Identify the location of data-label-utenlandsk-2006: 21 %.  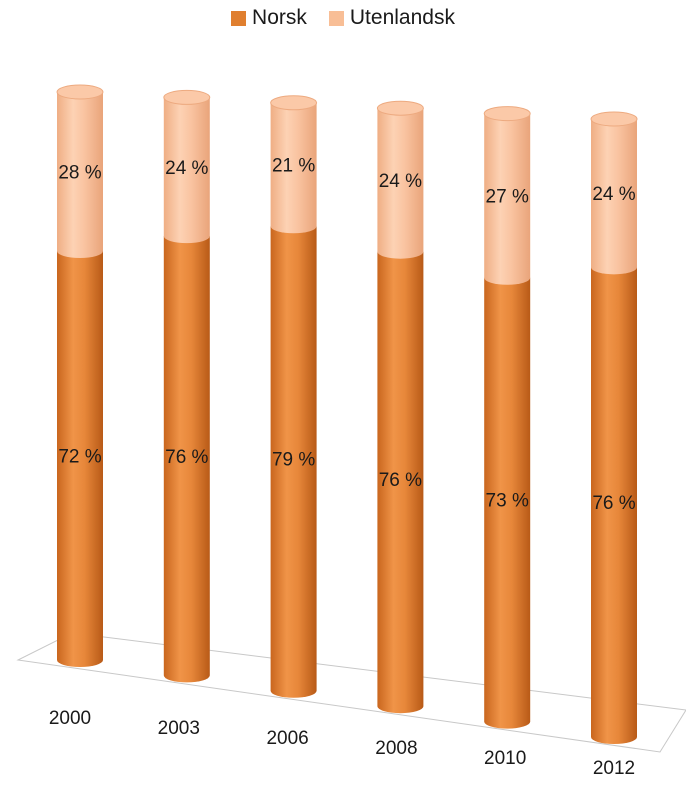
(293, 166).